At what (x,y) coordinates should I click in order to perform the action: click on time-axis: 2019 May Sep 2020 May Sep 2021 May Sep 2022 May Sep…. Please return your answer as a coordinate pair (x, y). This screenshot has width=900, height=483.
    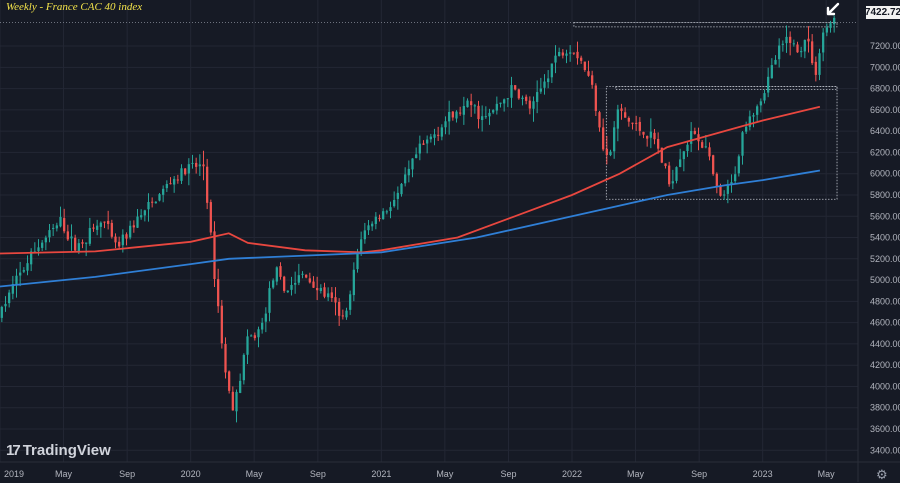
    Looking at the image, I should click on (450, 470).